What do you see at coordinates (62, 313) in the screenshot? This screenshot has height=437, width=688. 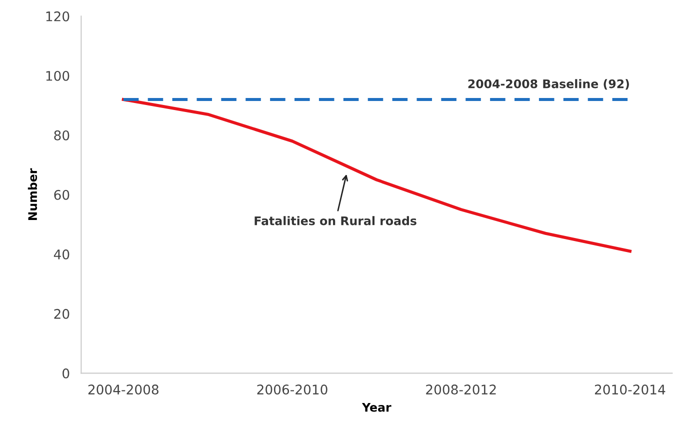 I see `y-tick-label: 20` at bounding box center [62, 313].